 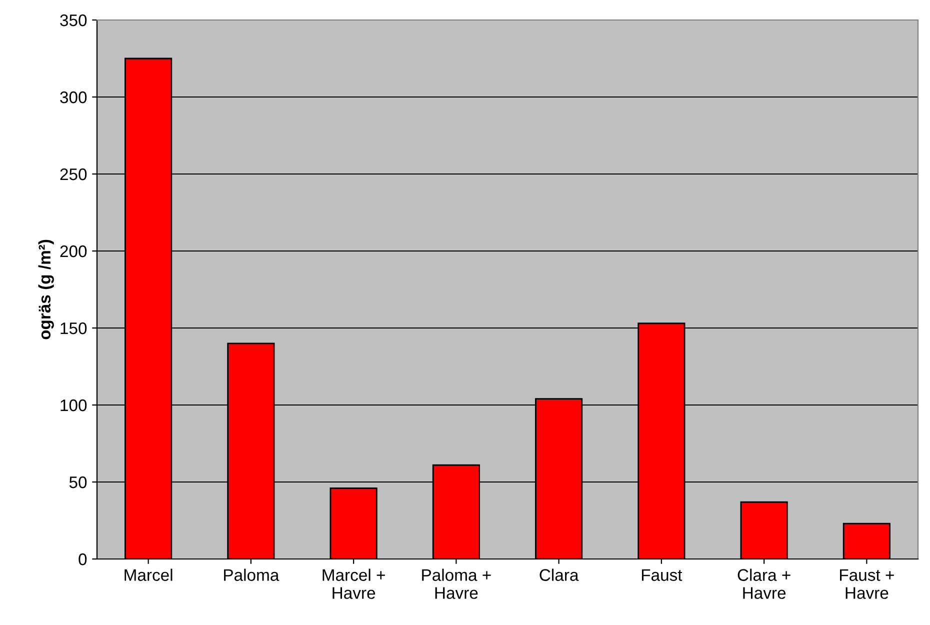 I want to click on x-tick-label: Paloma + Havre, so click(x=456, y=583).